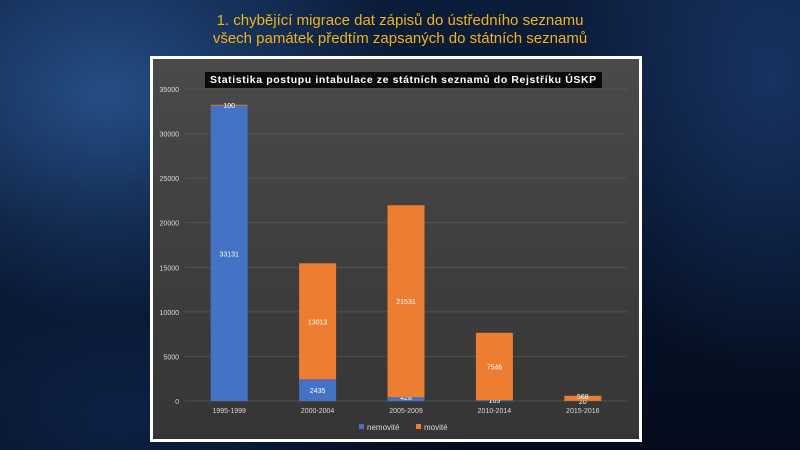 The width and height of the screenshot is (800, 450). What do you see at coordinates (170, 224) in the screenshot?
I see `y-tick-label: 20000` at bounding box center [170, 224].